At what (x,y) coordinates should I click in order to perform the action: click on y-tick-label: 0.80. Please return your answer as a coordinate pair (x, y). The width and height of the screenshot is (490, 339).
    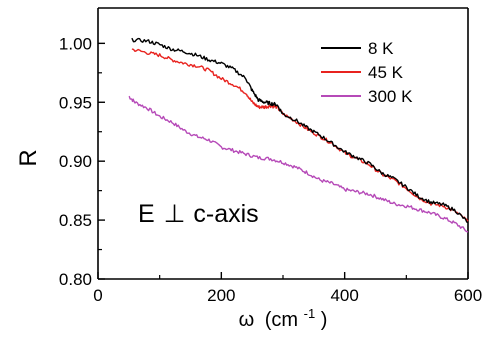
    Looking at the image, I should click on (75, 279).